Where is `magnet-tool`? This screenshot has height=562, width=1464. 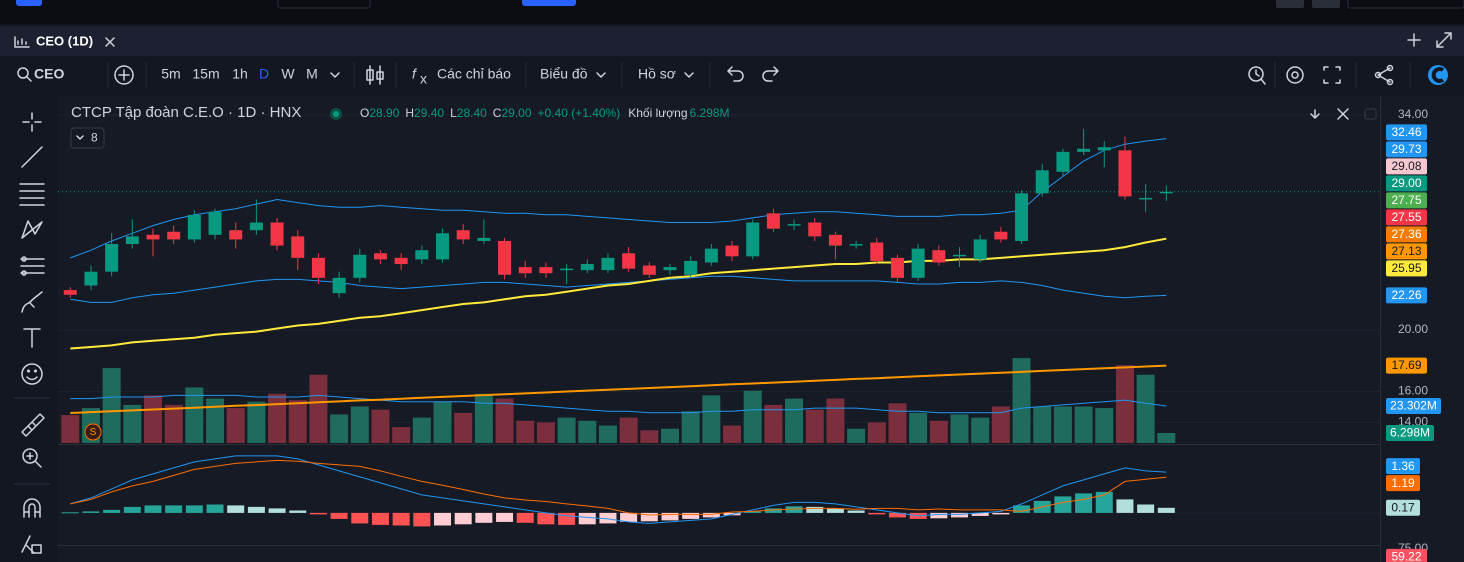 magnet-tool is located at coordinates (32, 508).